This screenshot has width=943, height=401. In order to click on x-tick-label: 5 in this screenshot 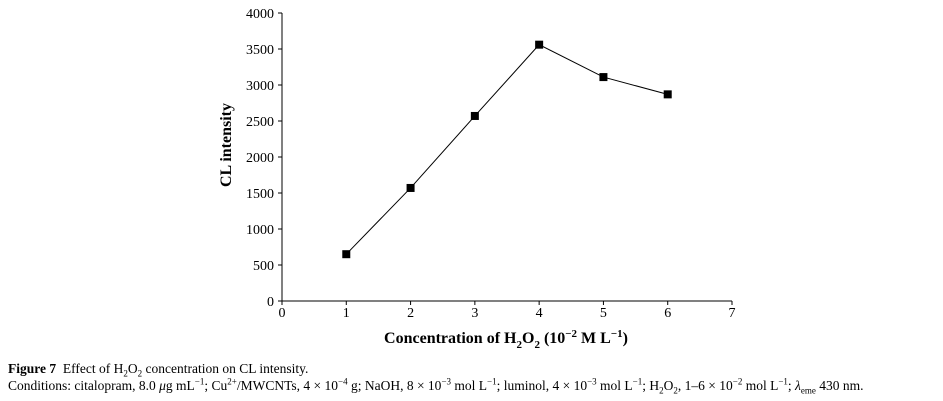, I will do `click(603, 313)`.